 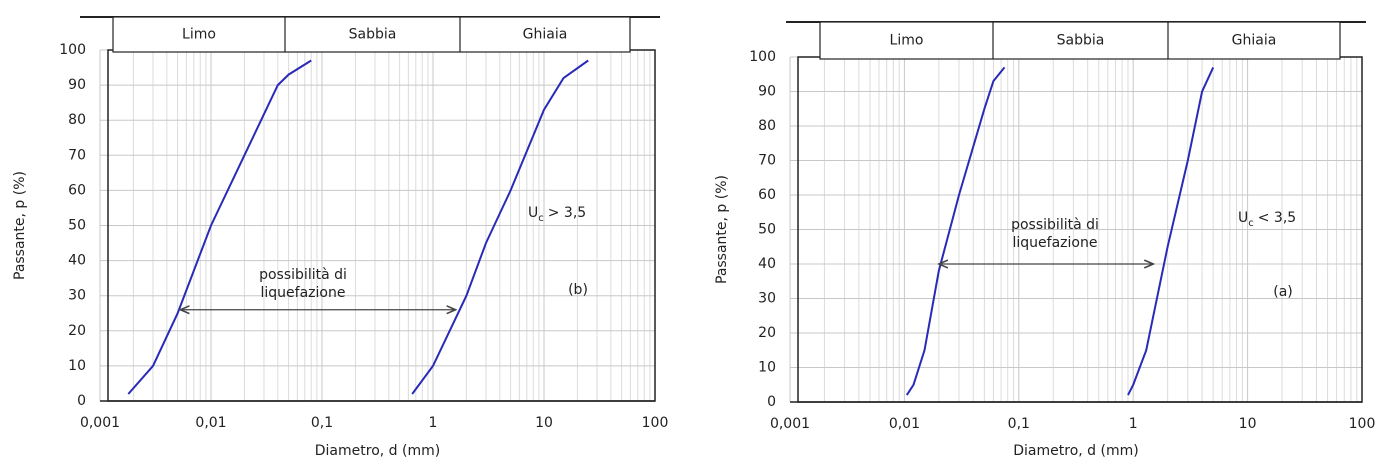 What do you see at coordinates (1277, 218) in the screenshot?
I see `coef-text: < 3,5` at bounding box center [1277, 218].